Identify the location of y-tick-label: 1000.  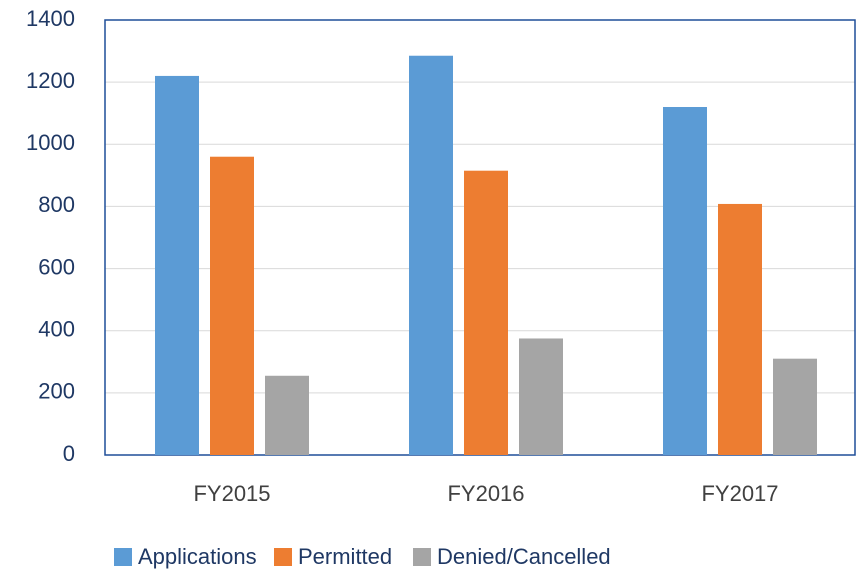
(50, 142).